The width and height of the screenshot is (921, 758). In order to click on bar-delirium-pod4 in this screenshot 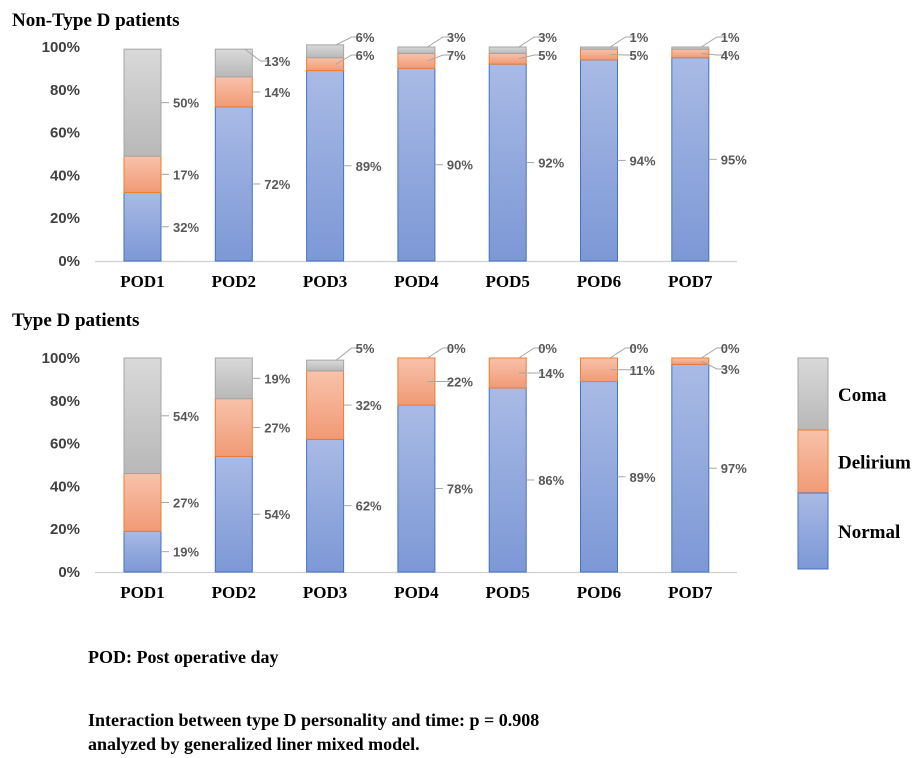, I will do `click(416, 60)`.